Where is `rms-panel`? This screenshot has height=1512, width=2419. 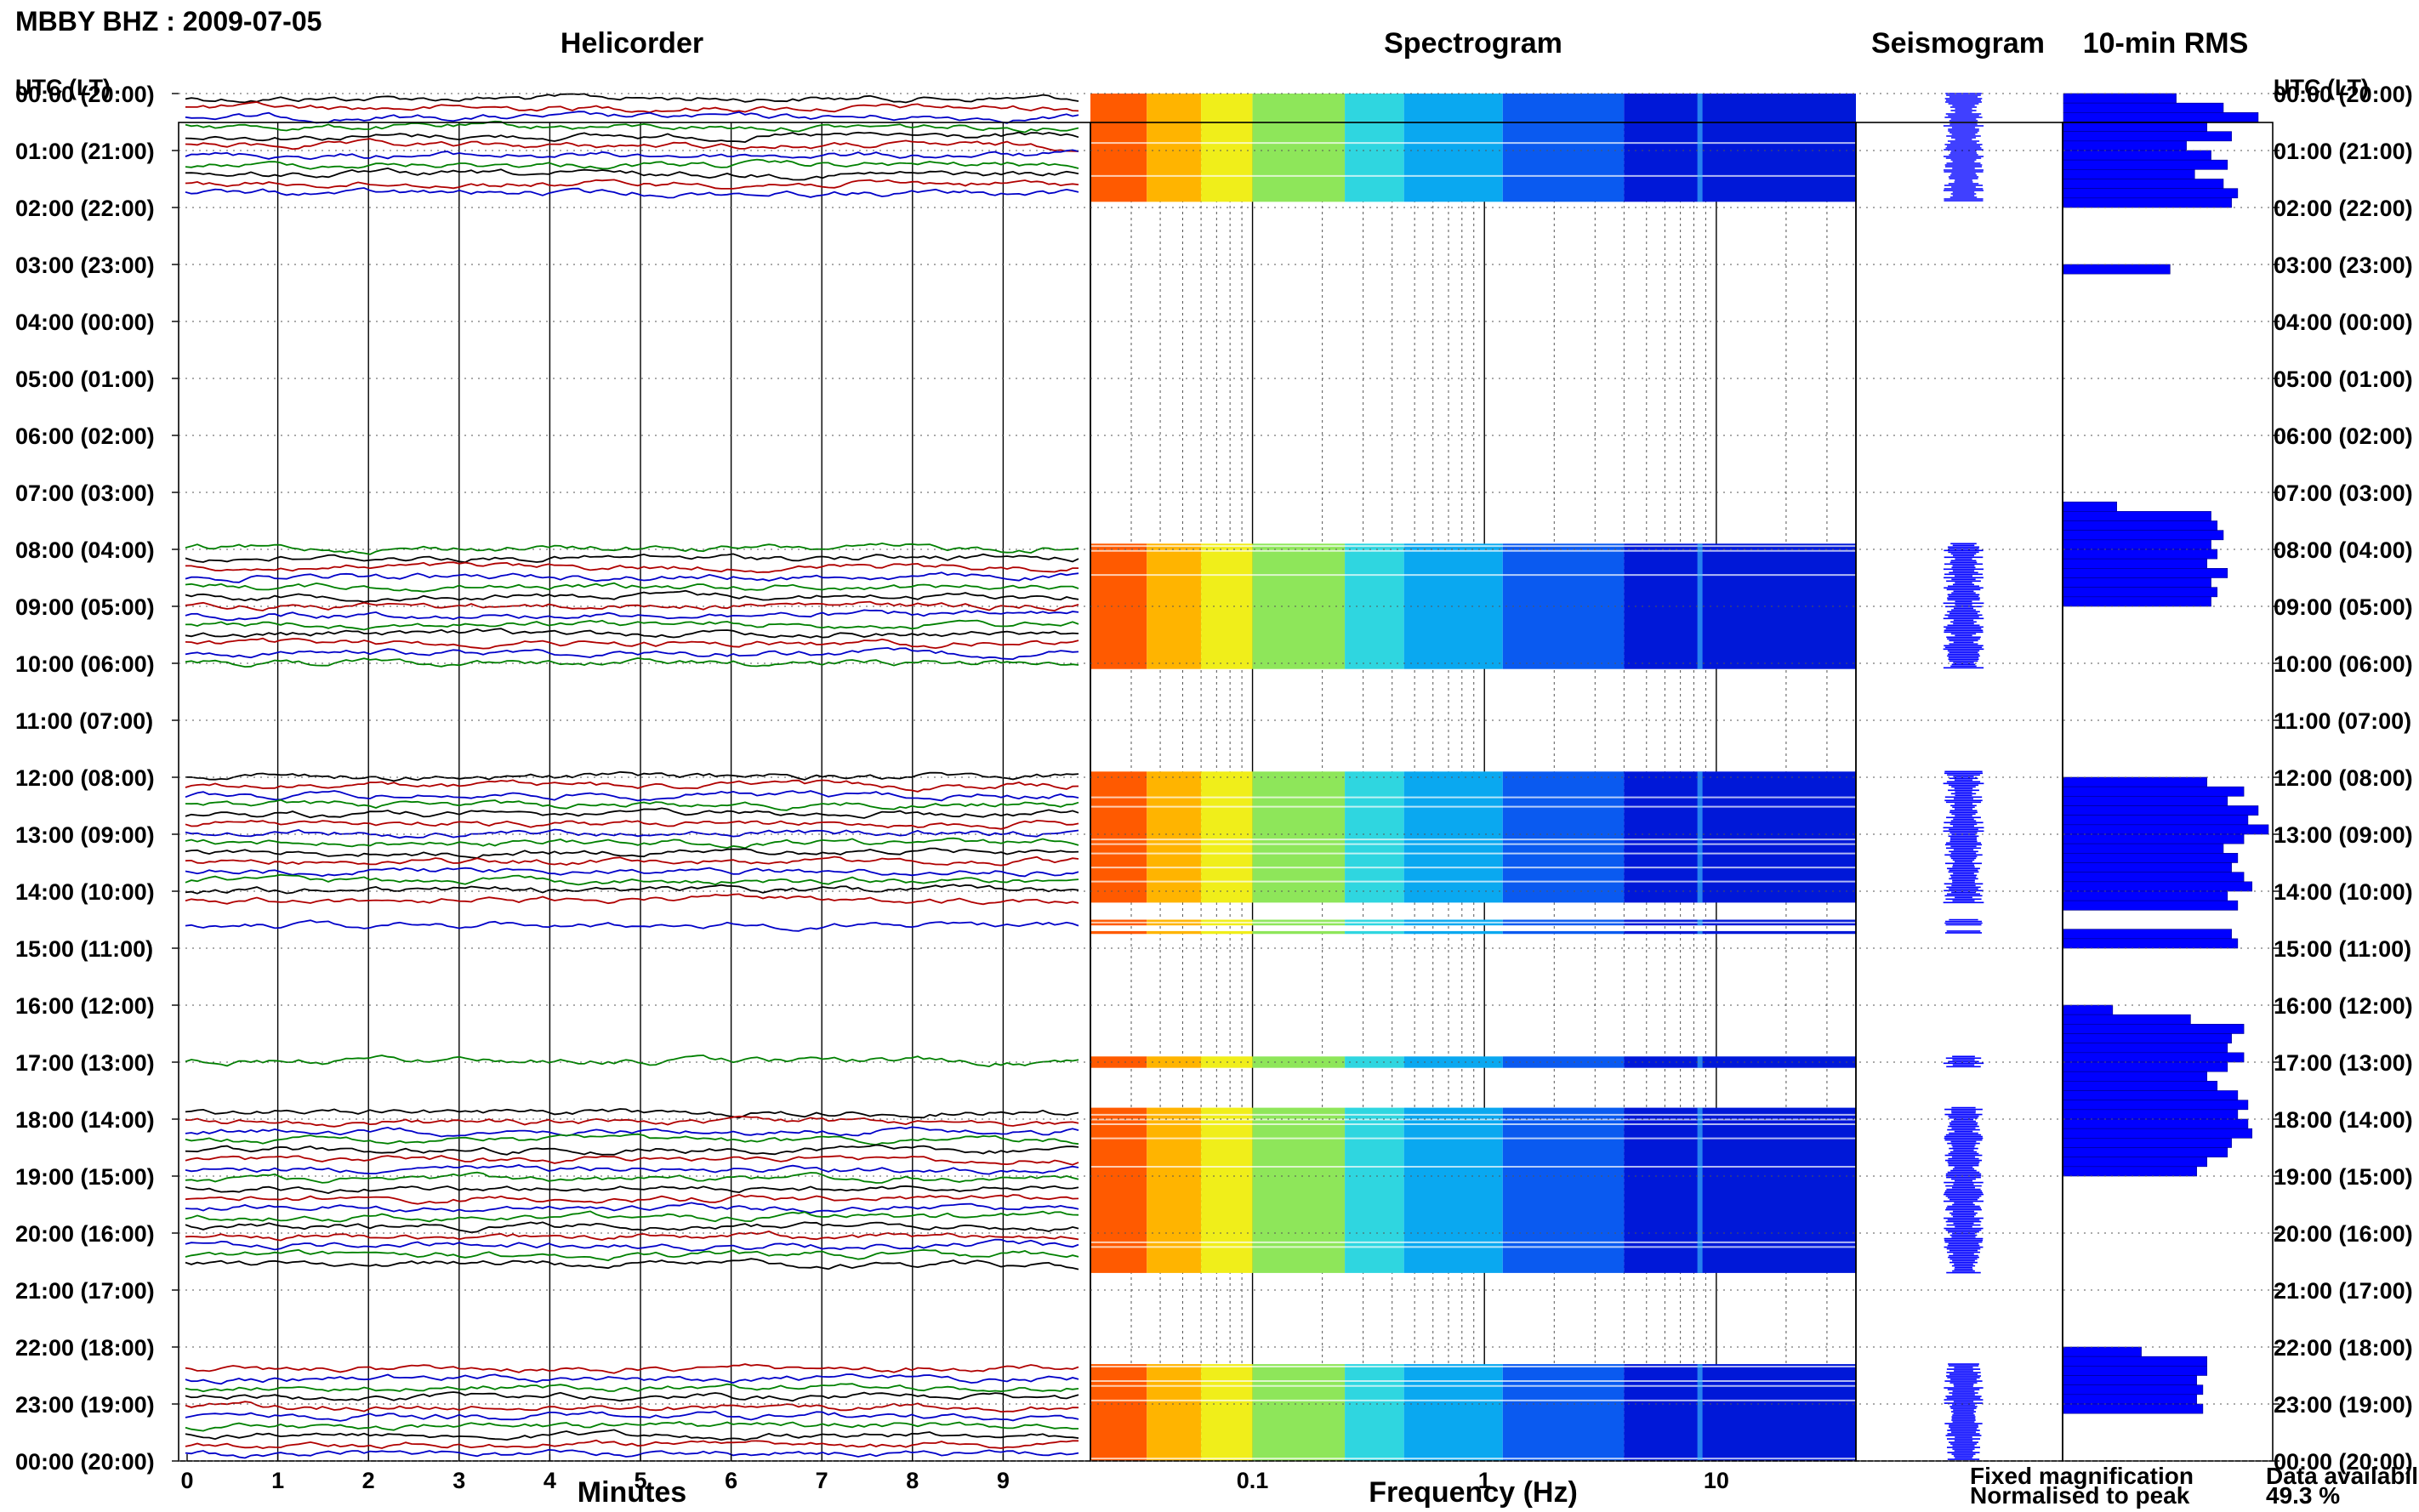 rms-panel is located at coordinates (2166, 753).